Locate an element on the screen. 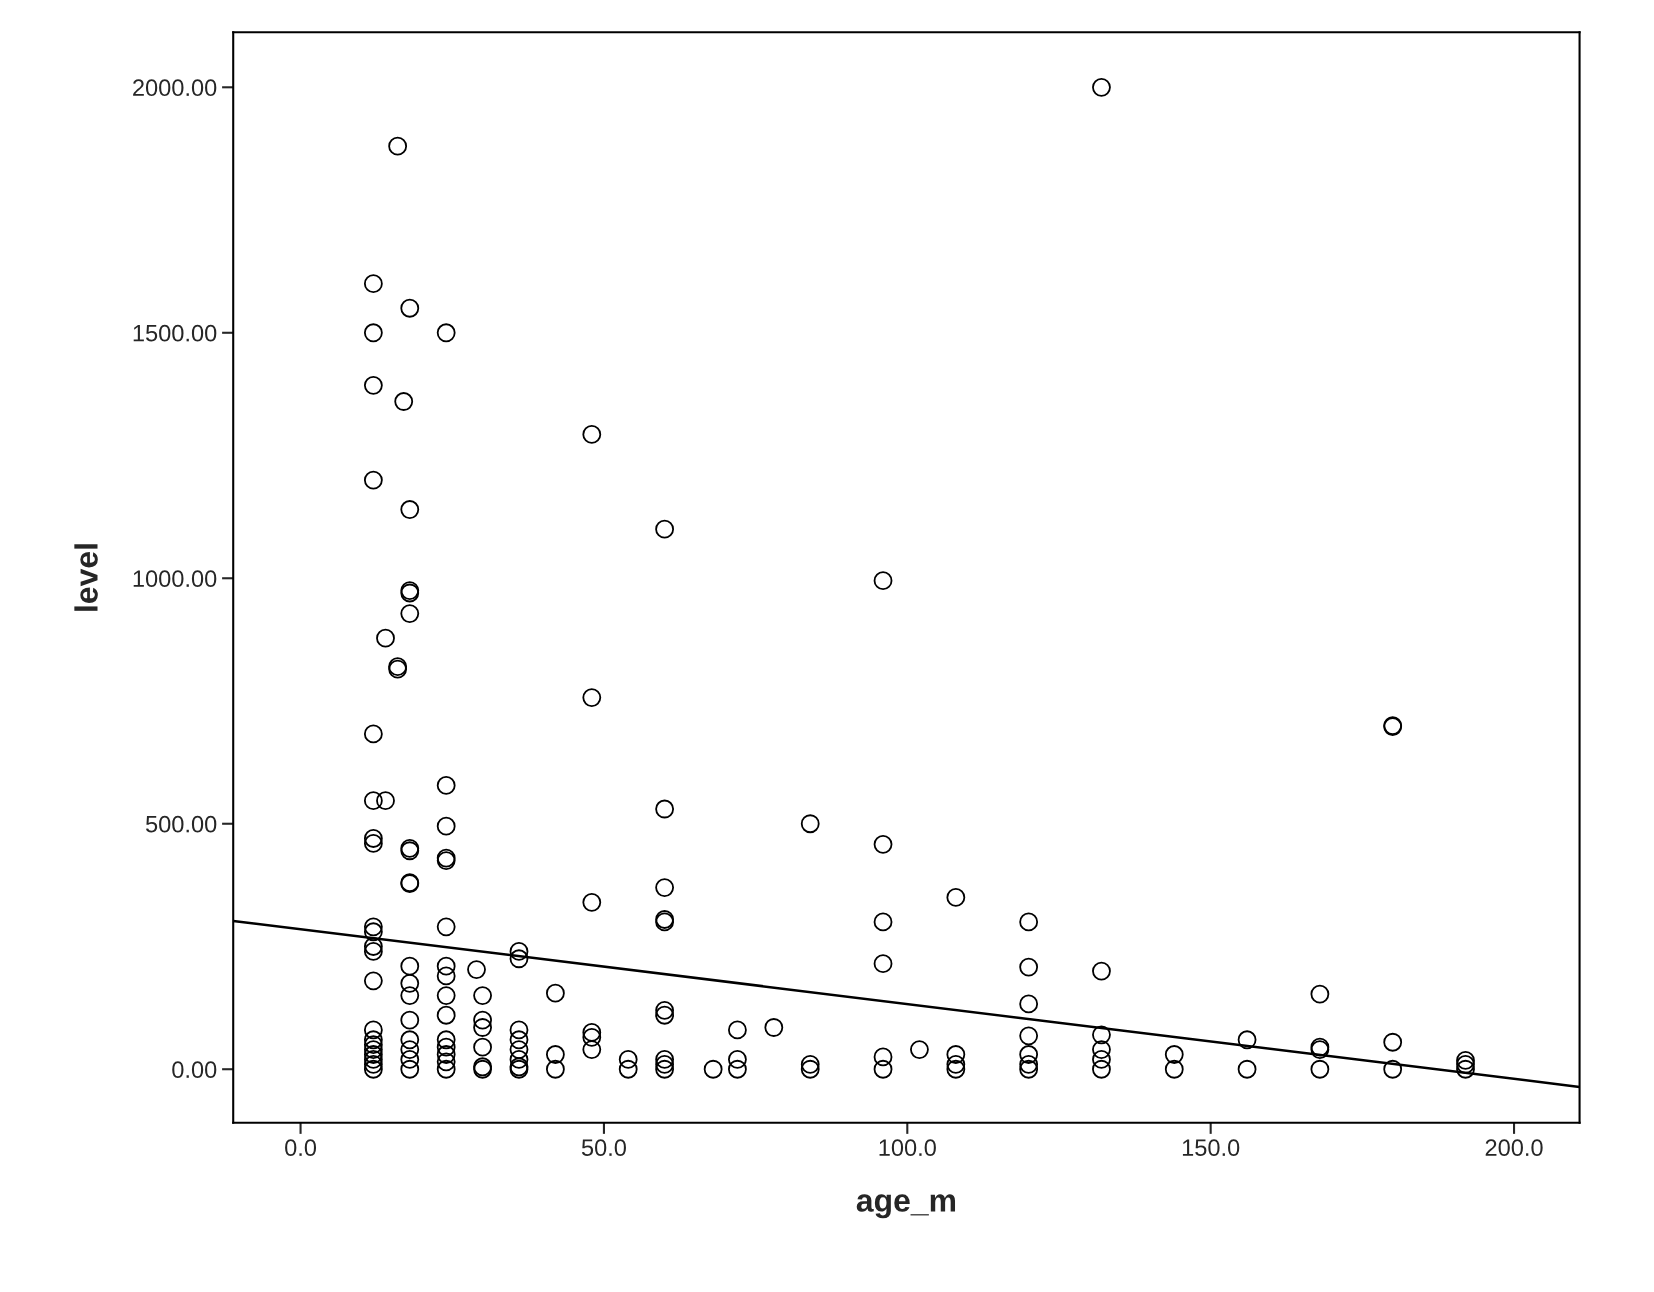 The height and width of the screenshot is (1292, 1654). x-tick-label: 200.0 is located at coordinates (1514, 1148).